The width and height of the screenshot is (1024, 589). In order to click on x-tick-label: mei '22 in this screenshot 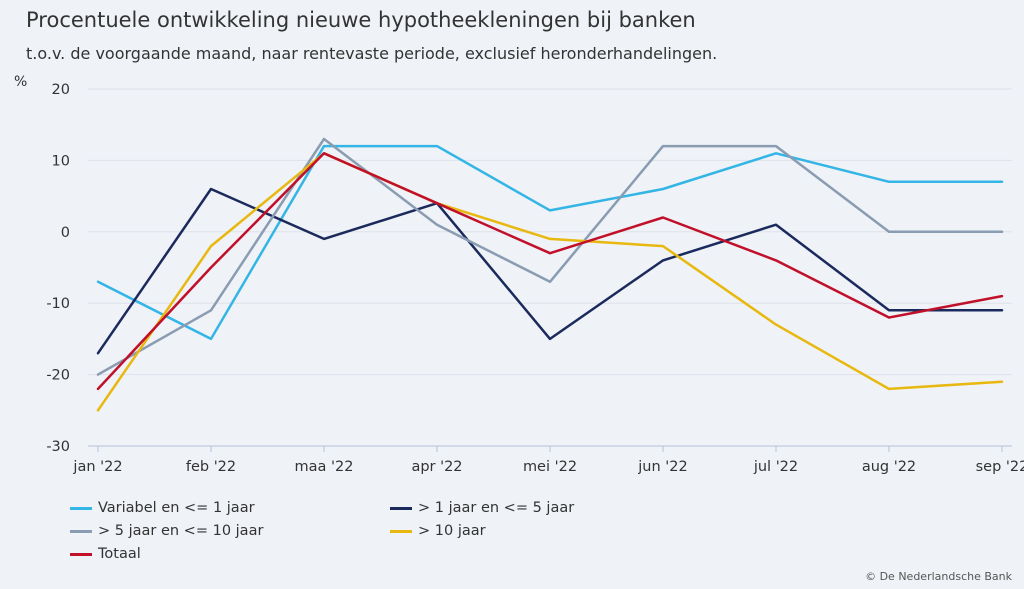, I will do `click(550, 467)`.